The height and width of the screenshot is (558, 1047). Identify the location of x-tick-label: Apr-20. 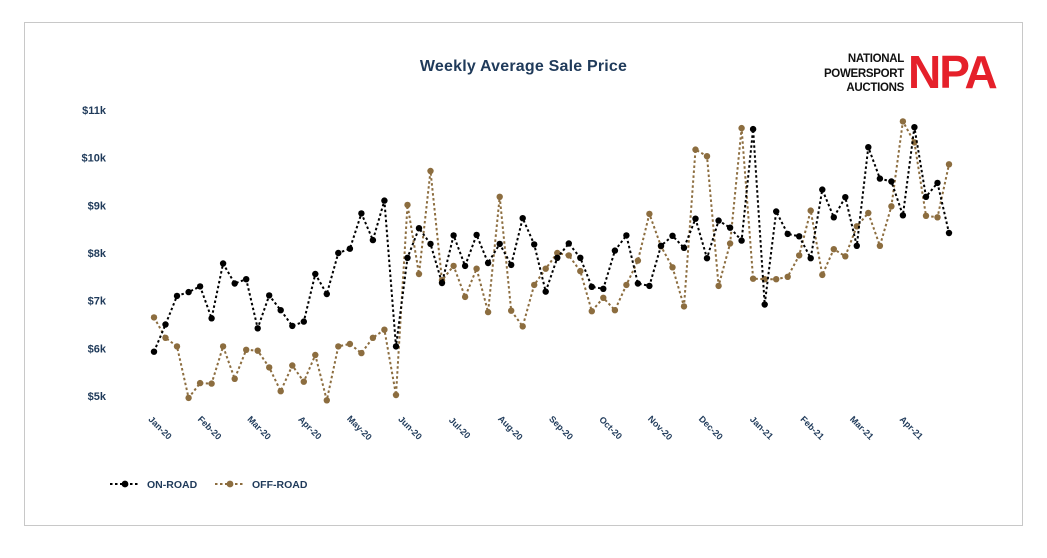
(309, 427).